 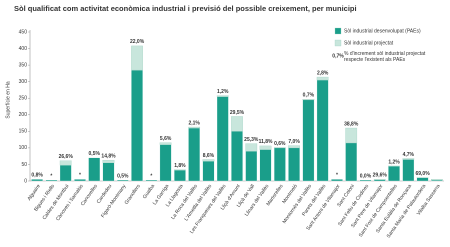 I want to click on y-tick-label: 100, so click(x=23, y=148).